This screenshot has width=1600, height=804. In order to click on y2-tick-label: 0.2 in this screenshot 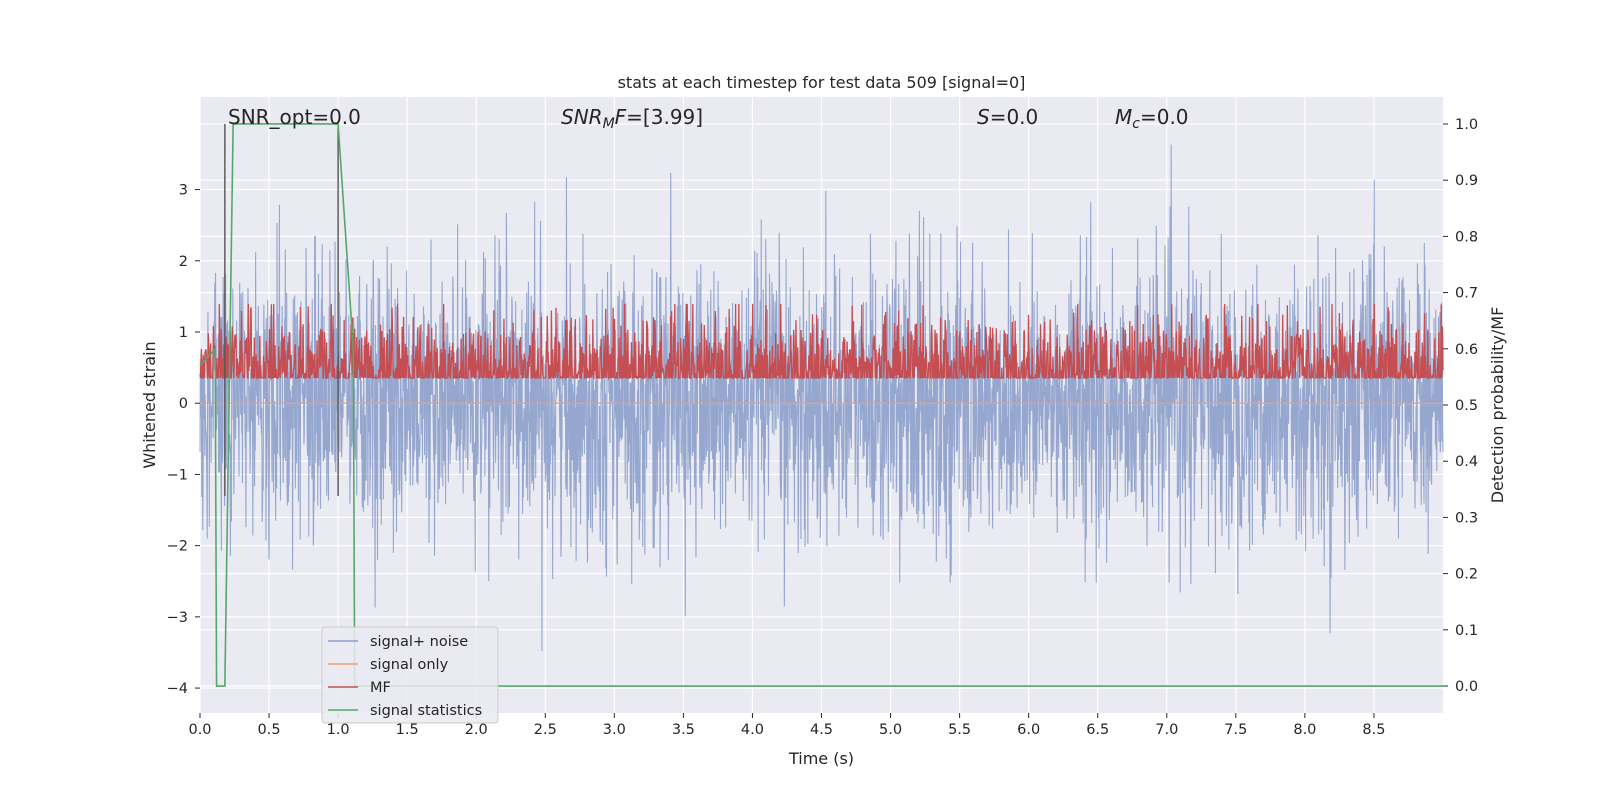, I will do `click(1466, 575)`.